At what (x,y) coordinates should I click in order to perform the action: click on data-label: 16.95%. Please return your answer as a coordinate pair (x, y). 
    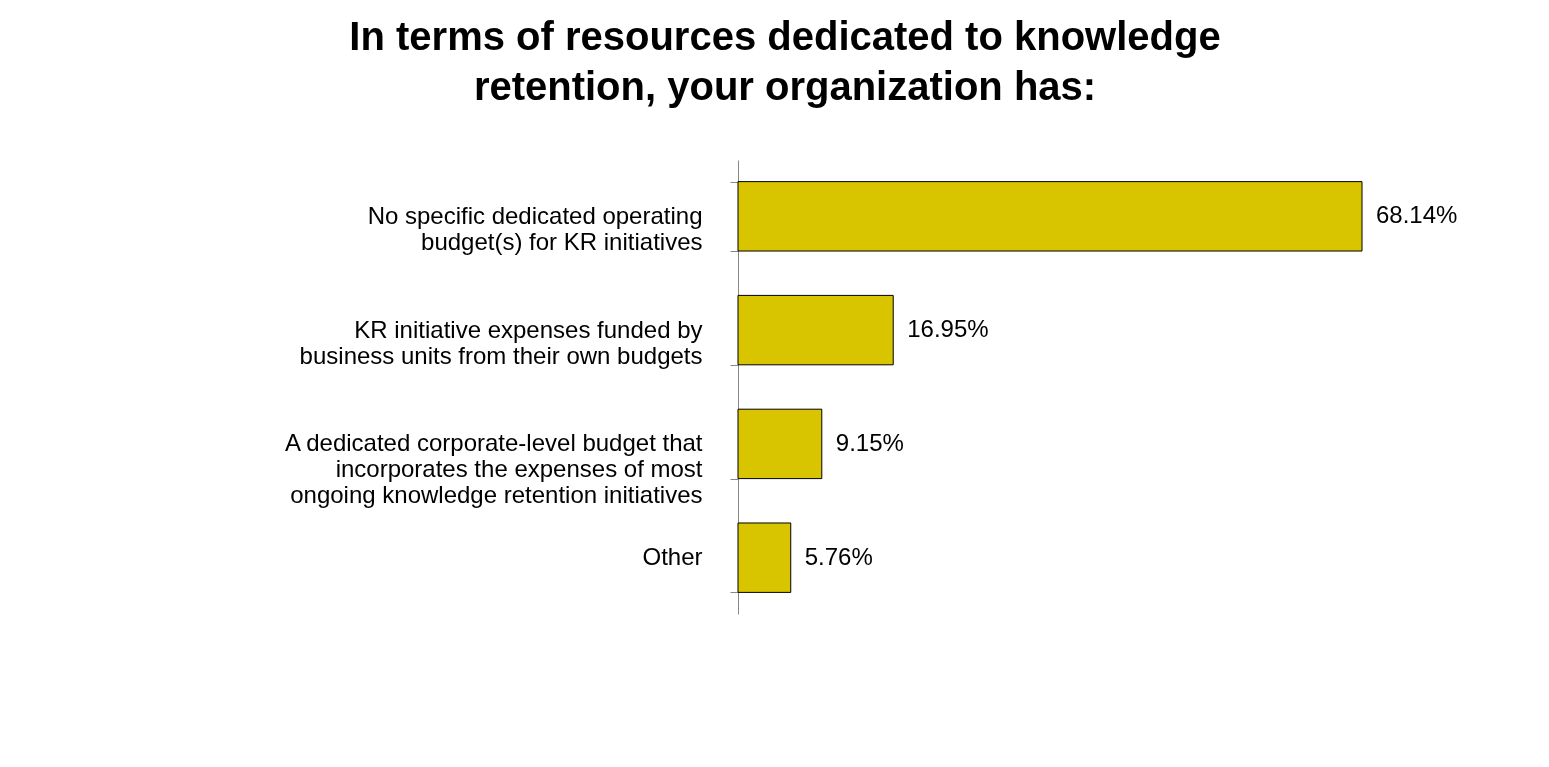
    Looking at the image, I should click on (948, 329).